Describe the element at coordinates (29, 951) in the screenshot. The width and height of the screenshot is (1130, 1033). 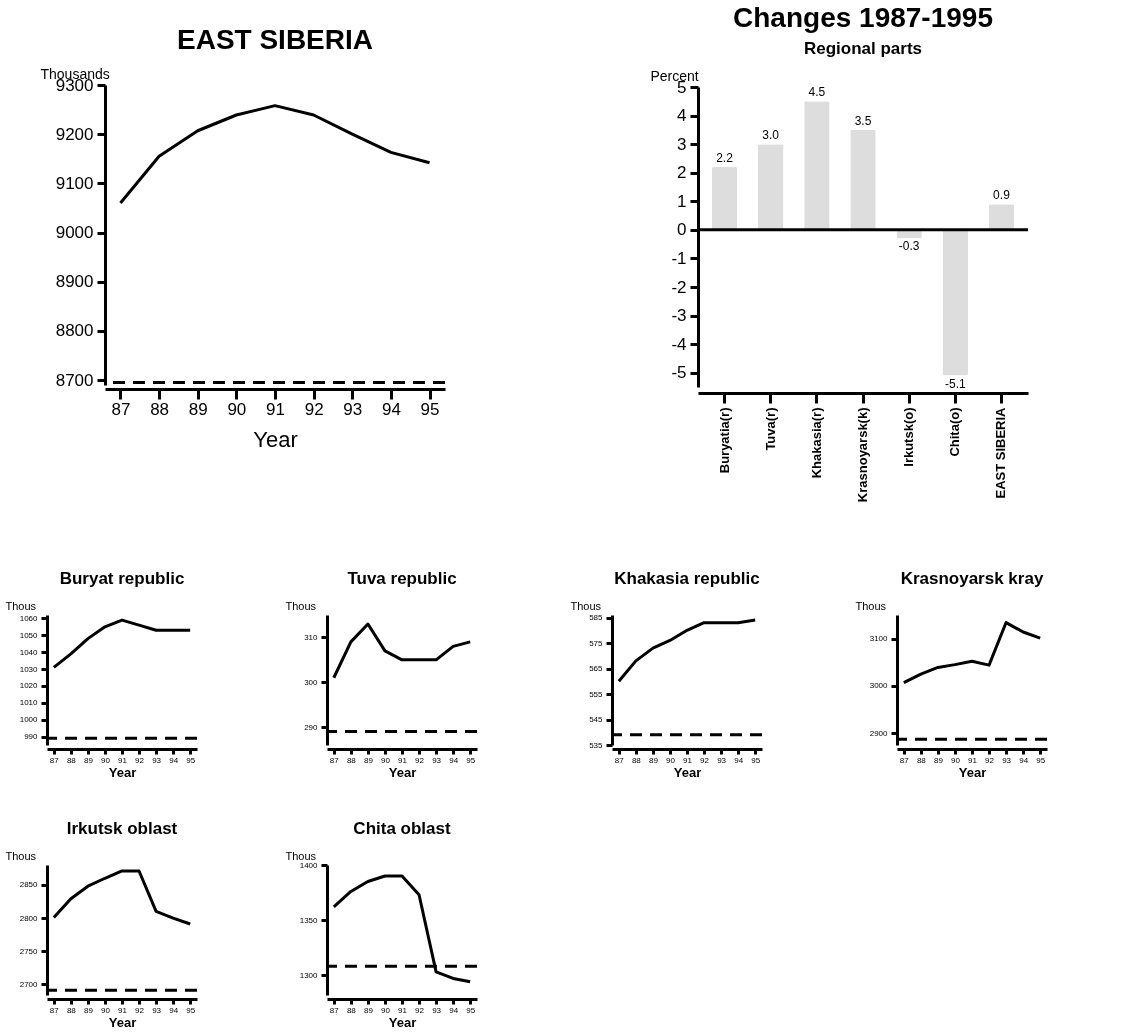
I see `y-tick-label: 2750` at that location.